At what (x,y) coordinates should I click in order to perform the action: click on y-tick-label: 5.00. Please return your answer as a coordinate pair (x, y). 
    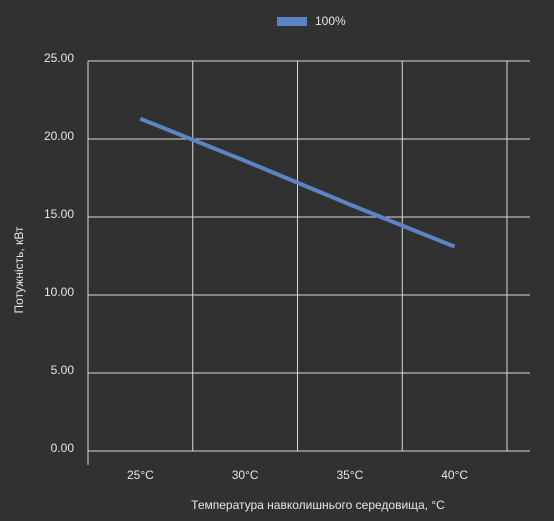
    Looking at the image, I should click on (63, 370).